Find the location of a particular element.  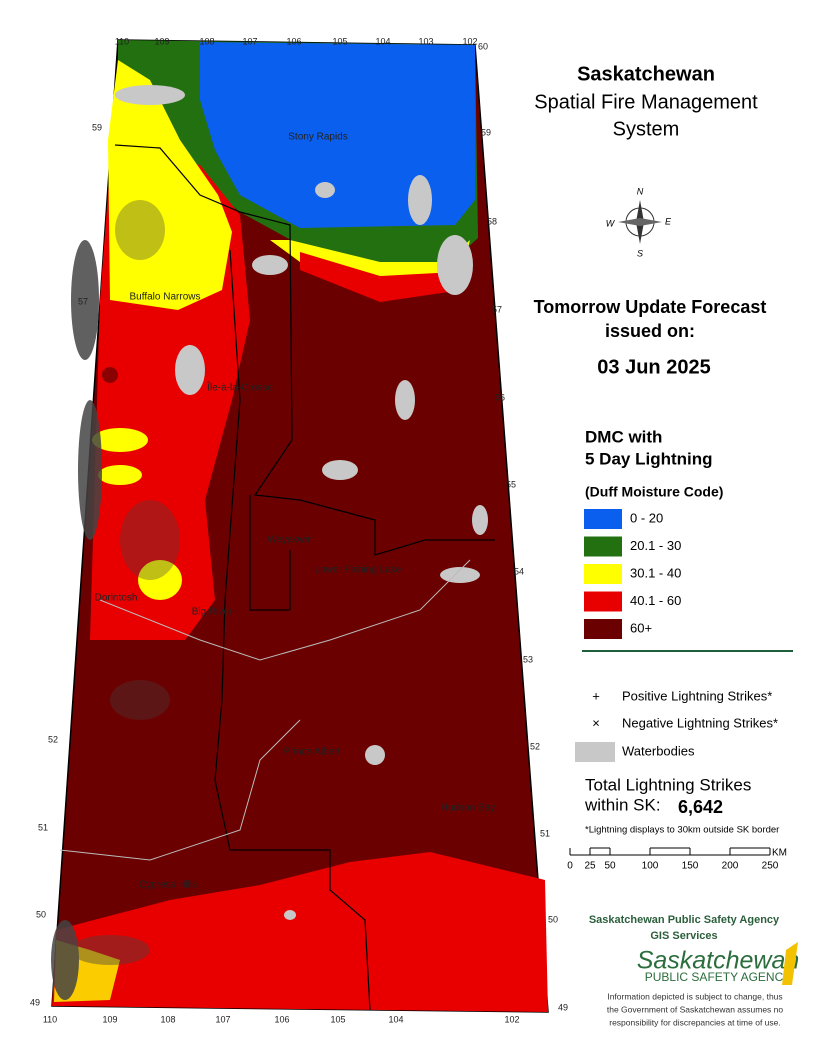

forecast-heading: Tomorrow Update Forecast is located at coordinates (650, 307).